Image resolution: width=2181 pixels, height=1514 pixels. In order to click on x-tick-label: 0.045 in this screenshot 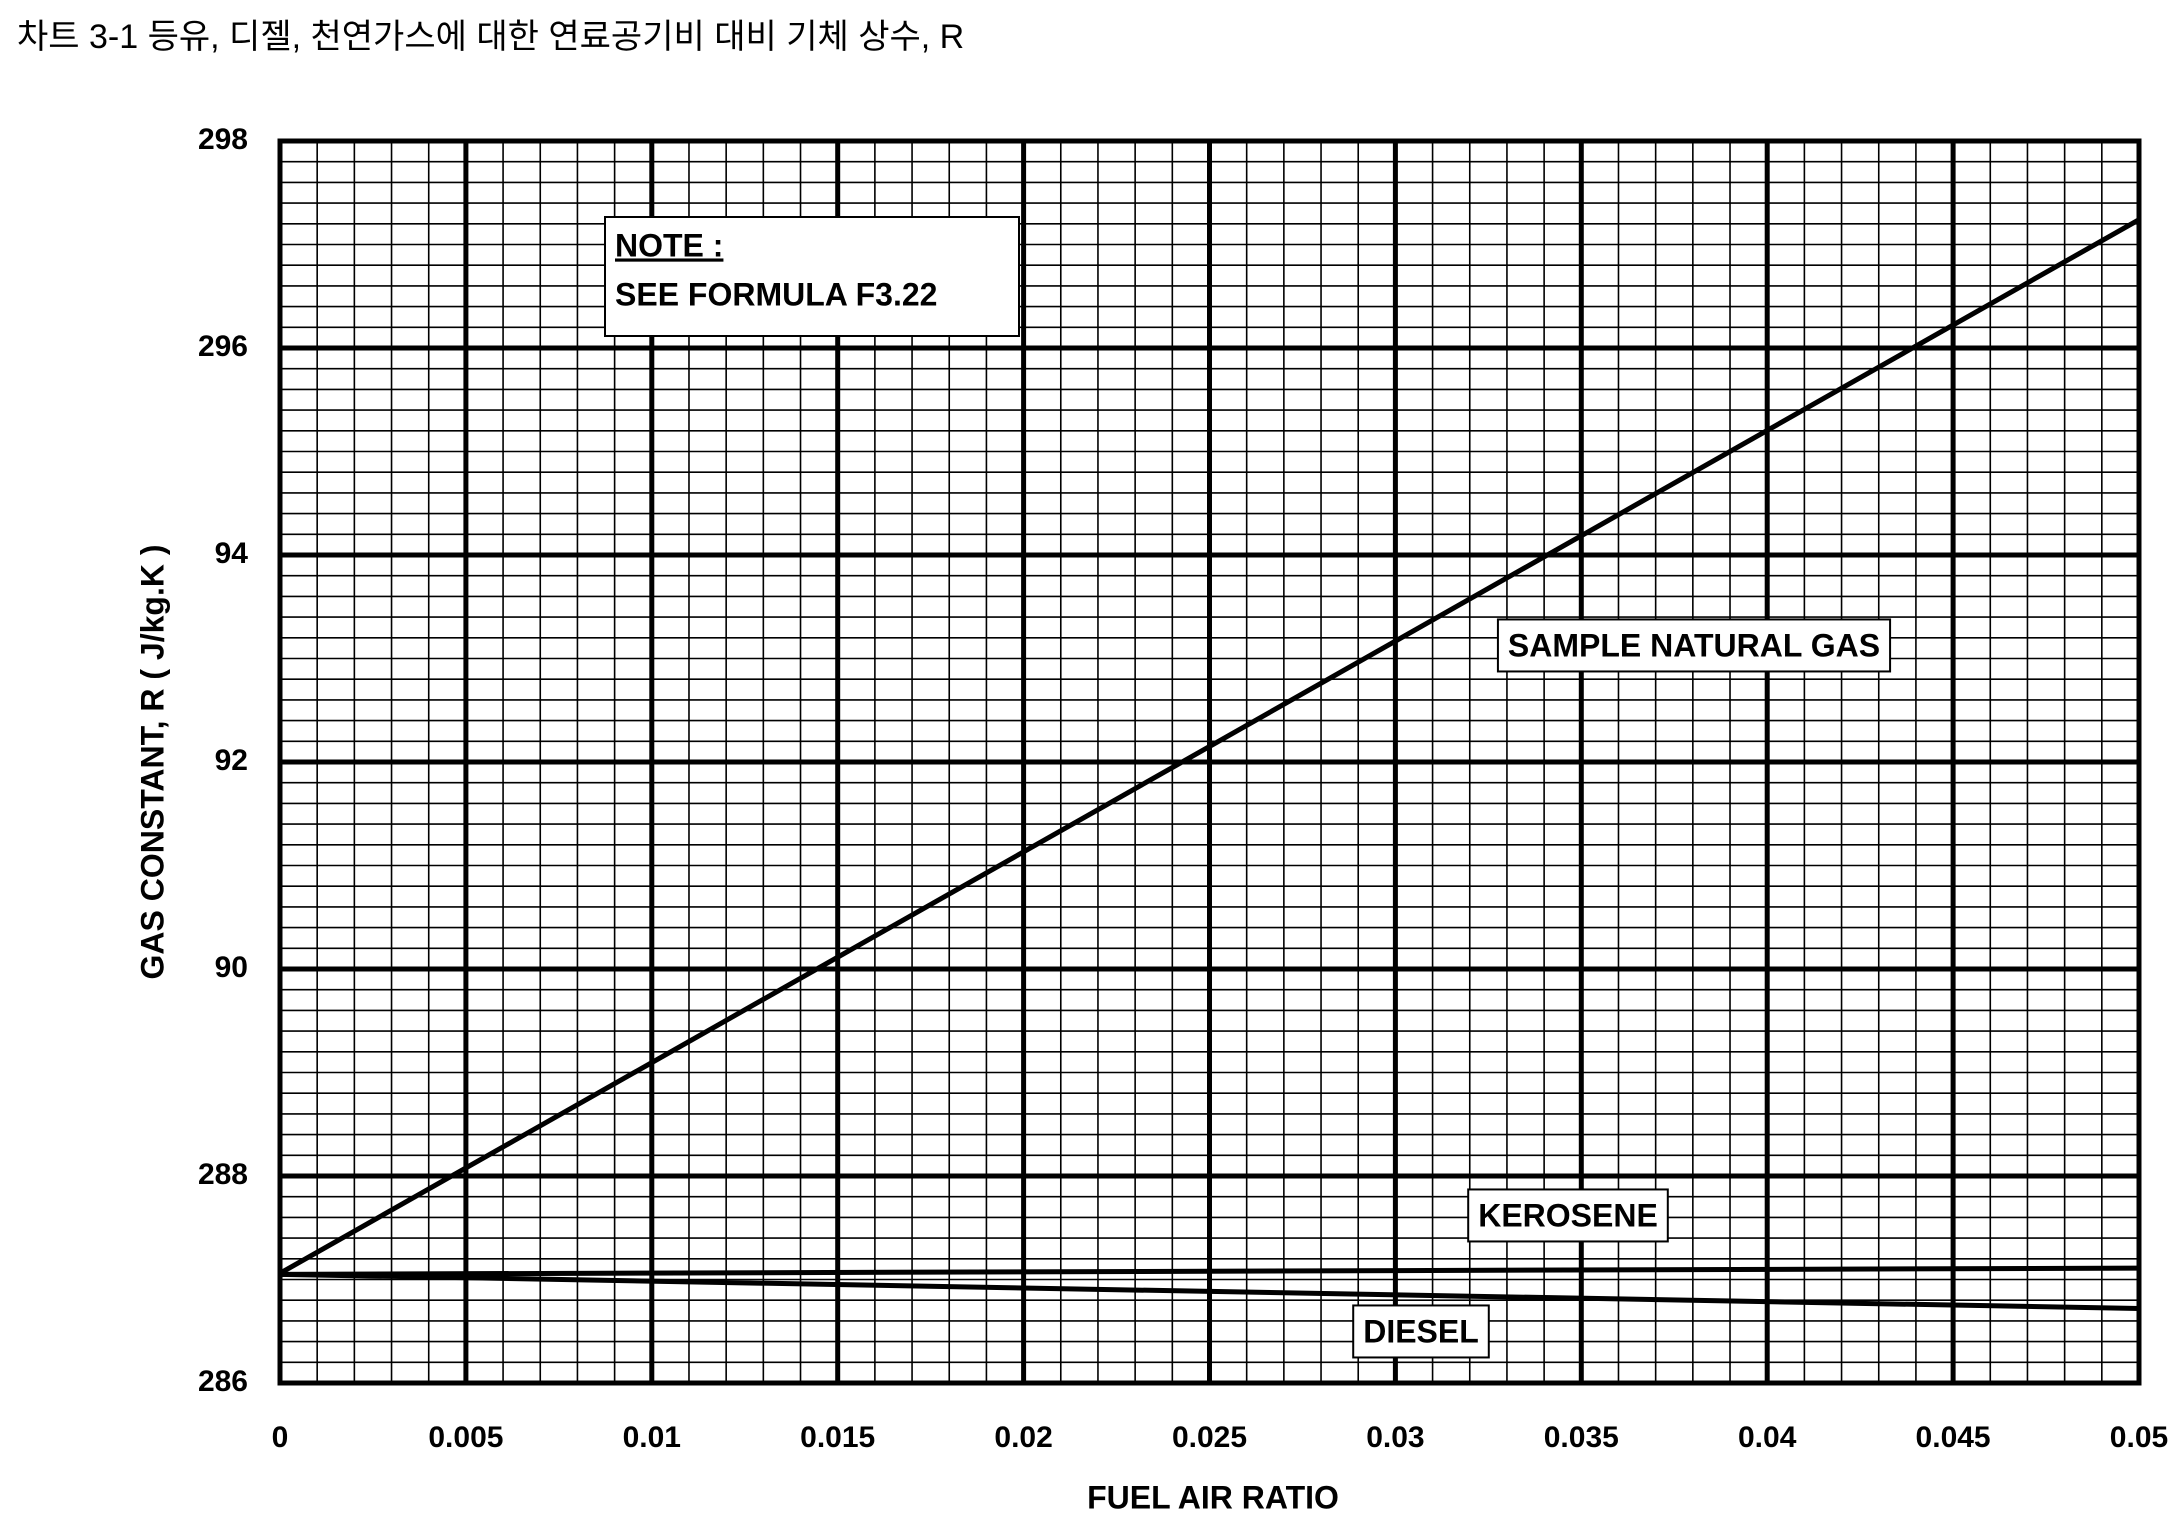, I will do `click(1953, 1437)`.